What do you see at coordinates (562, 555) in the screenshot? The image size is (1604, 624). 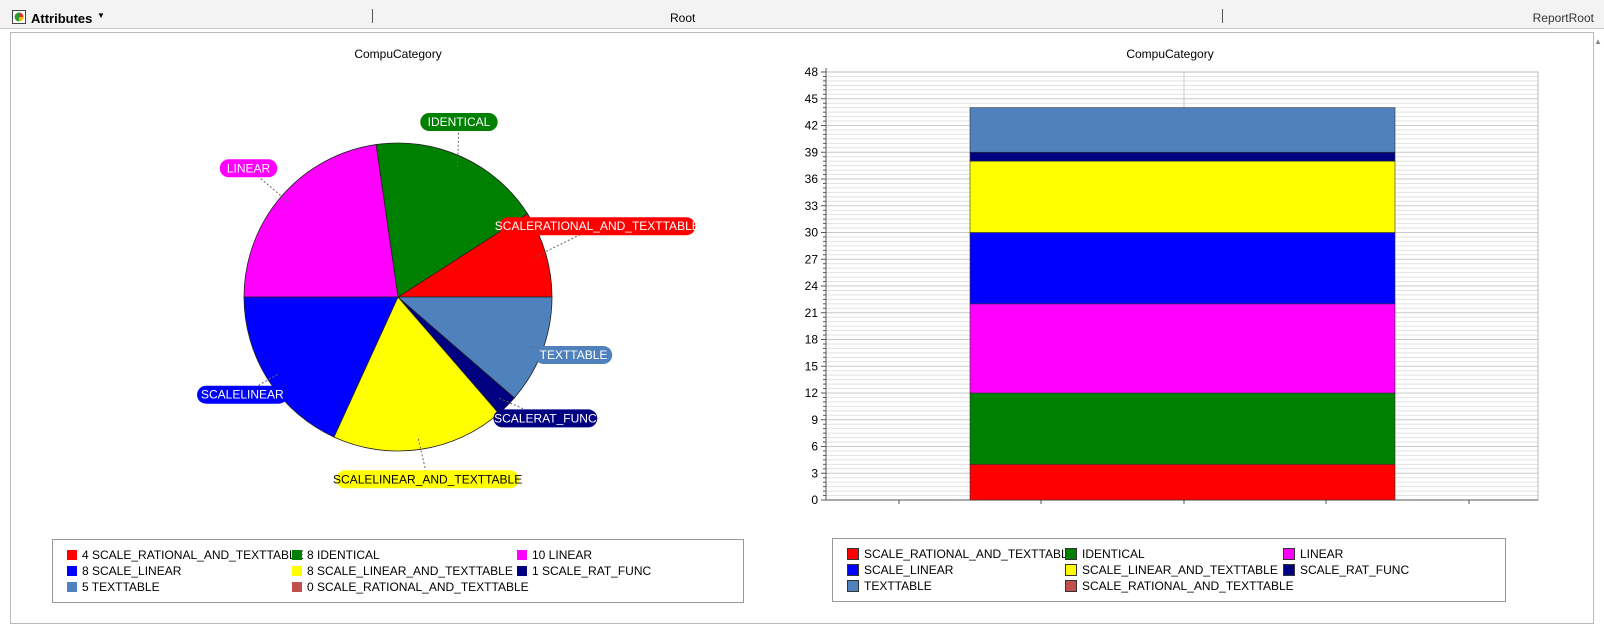 I see `legend-label: 10 LINEAR` at bounding box center [562, 555].